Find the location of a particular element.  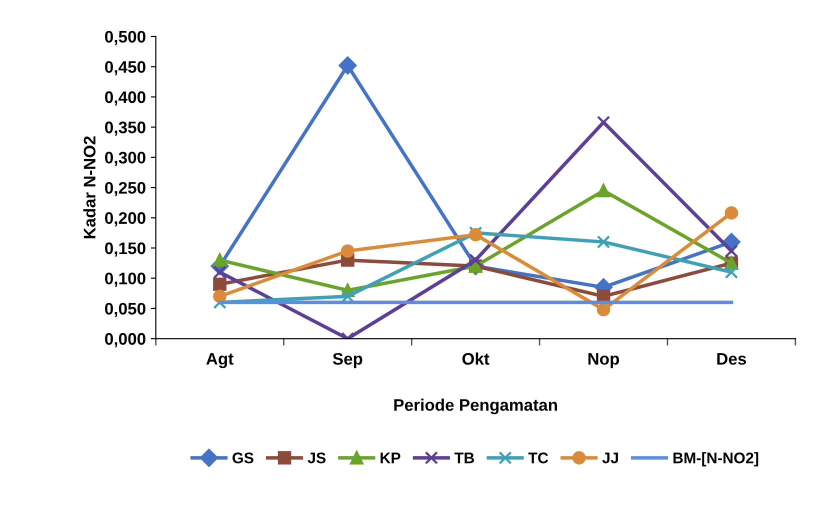

x-axis-title: Periode Pengamatan is located at coordinates (476, 406).